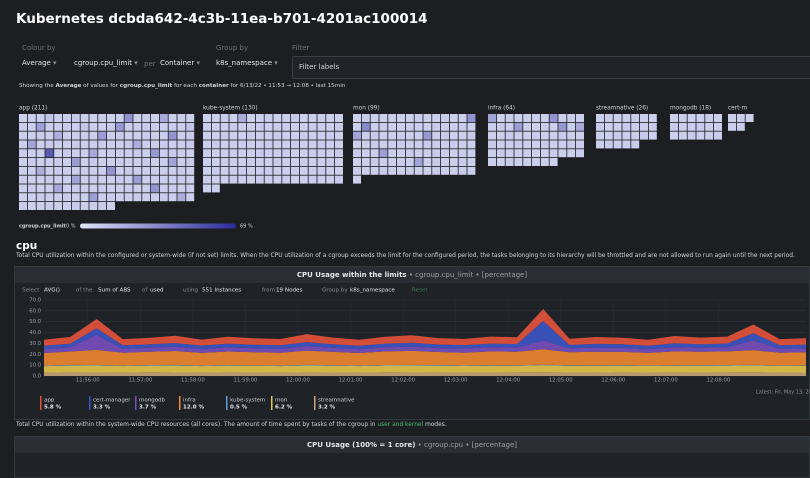  I want to click on filter-input: Filter labels, so click(551, 67).